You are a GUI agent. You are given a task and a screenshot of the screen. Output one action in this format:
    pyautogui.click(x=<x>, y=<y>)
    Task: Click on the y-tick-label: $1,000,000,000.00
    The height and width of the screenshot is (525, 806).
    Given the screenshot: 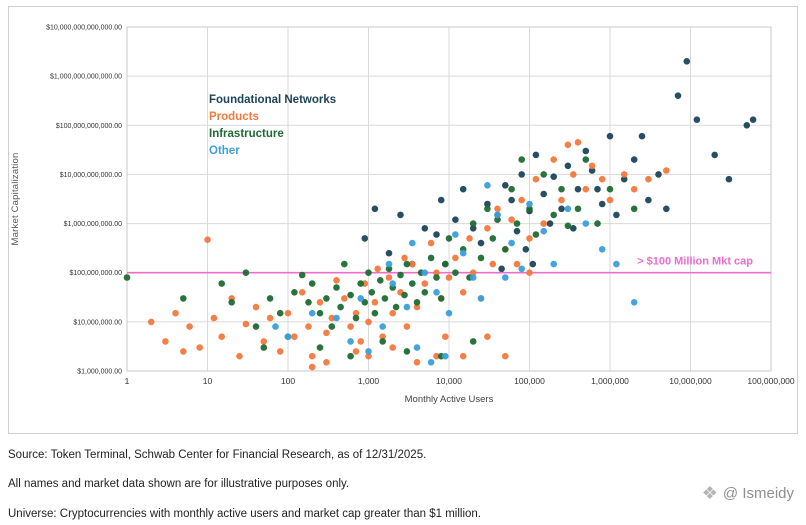 What is the action you would take?
    pyautogui.click(x=93, y=224)
    